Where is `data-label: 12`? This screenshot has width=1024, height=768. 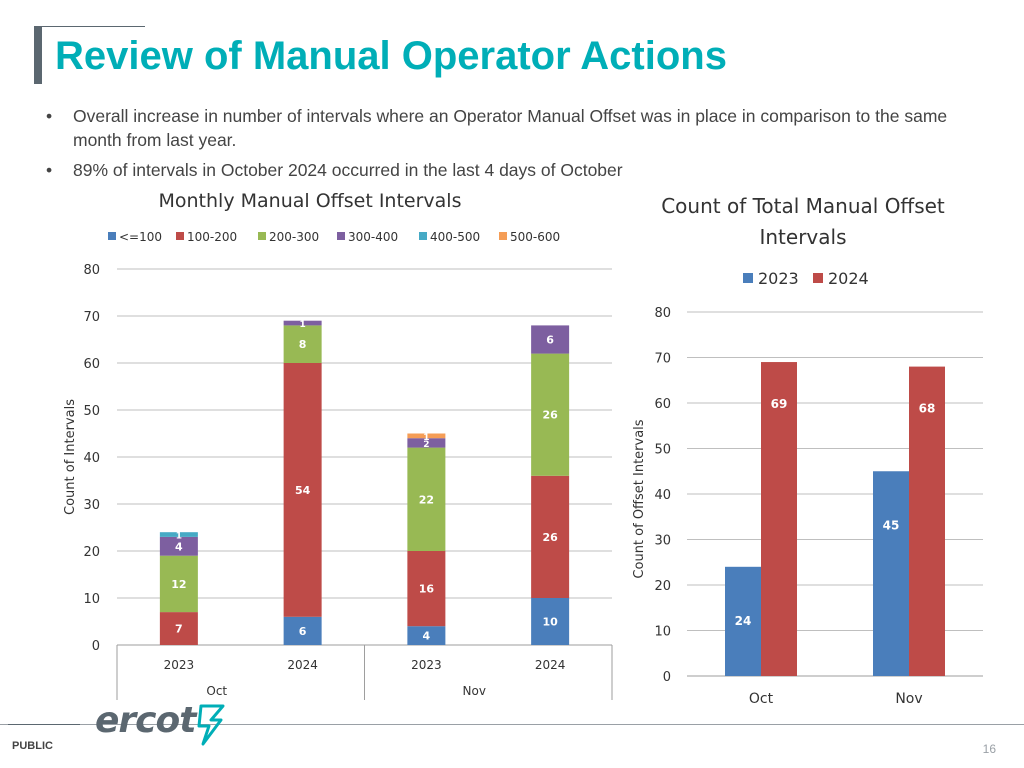 data-label: 12 is located at coordinates (178, 584).